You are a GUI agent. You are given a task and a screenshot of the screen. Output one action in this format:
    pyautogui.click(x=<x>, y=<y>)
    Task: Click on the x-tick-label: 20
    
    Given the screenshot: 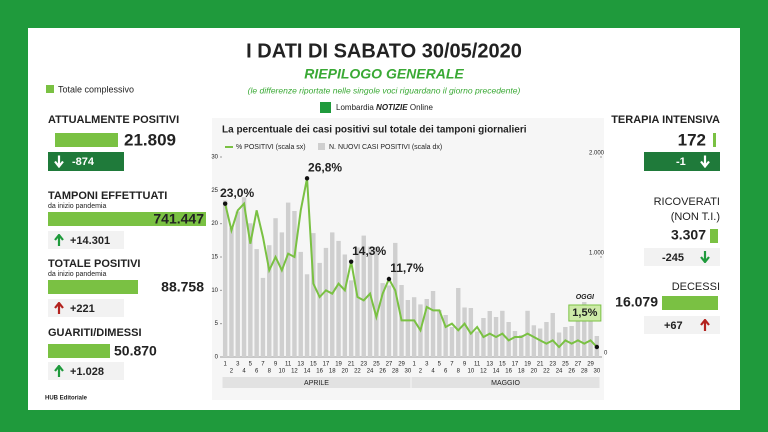 What is the action you would take?
    pyautogui.click(x=534, y=372)
    